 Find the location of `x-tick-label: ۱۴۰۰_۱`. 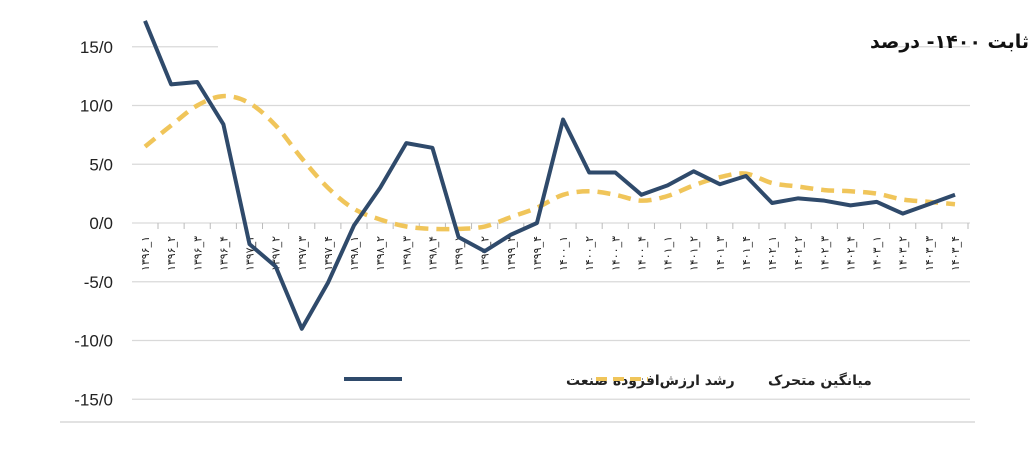

x-tick-label: ۱۴۰۰_۱ is located at coordinates (563, 253).